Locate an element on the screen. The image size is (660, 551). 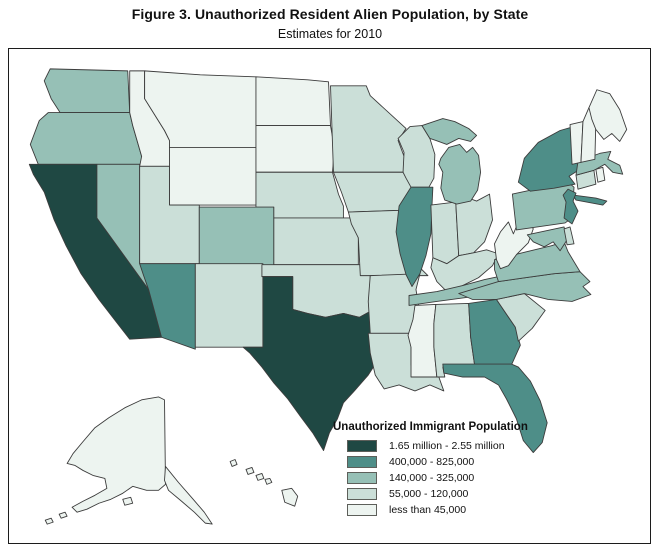
state-ME is located at coordinates (608, 115).